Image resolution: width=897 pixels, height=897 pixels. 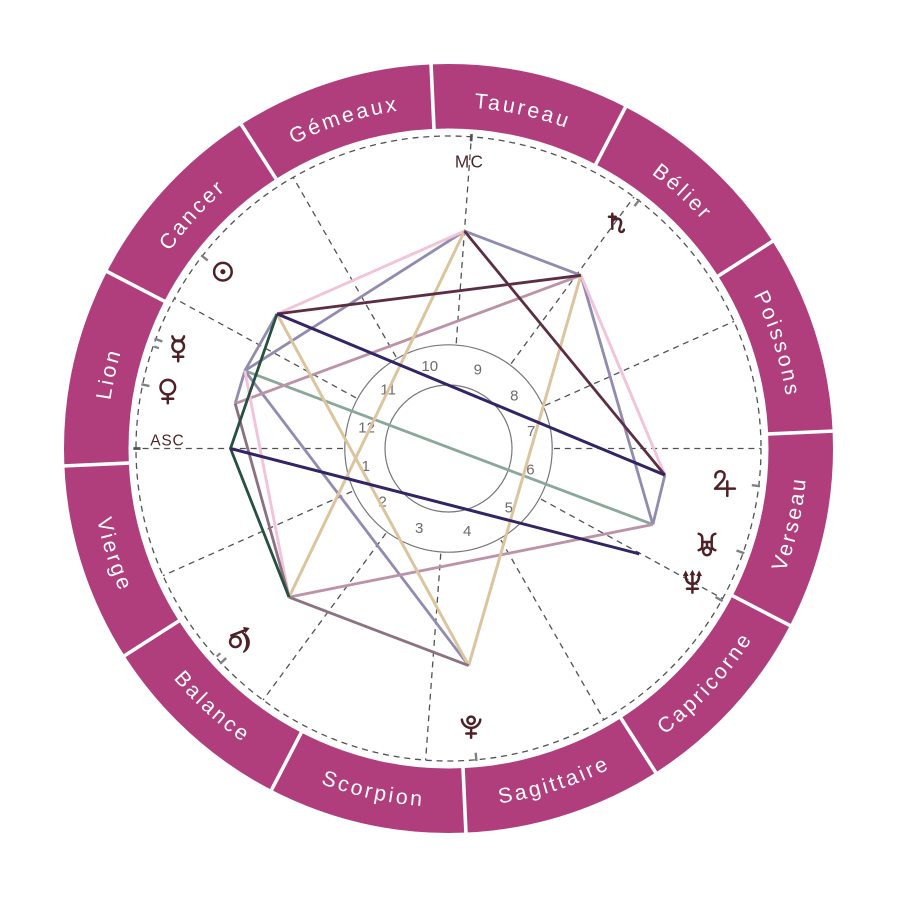 What do you see at coordinates (382, 501) in the screenshot?
I see `svg-text: 2` at bounding box center [382, 501].